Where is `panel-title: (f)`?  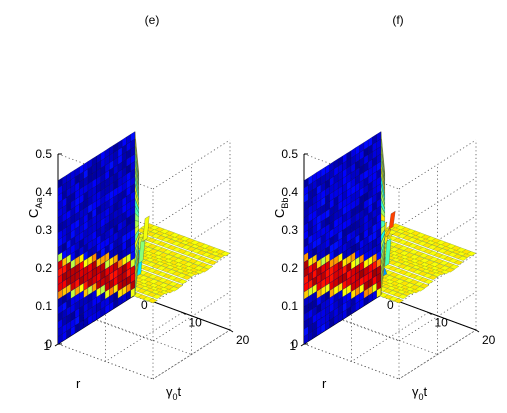
panel-title: (f) is located at coordinates (397, 20).